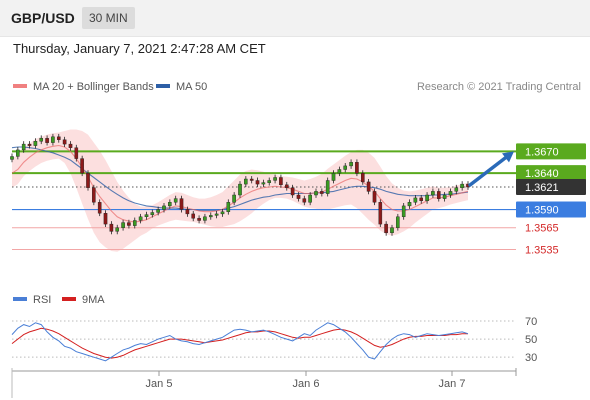 This screenshot has height=400, width=590. Describe the element at coordinates (264, 383) in the screenshot. I see `x-axis: Jan 5 Jan 6 Jan 7` at that location.